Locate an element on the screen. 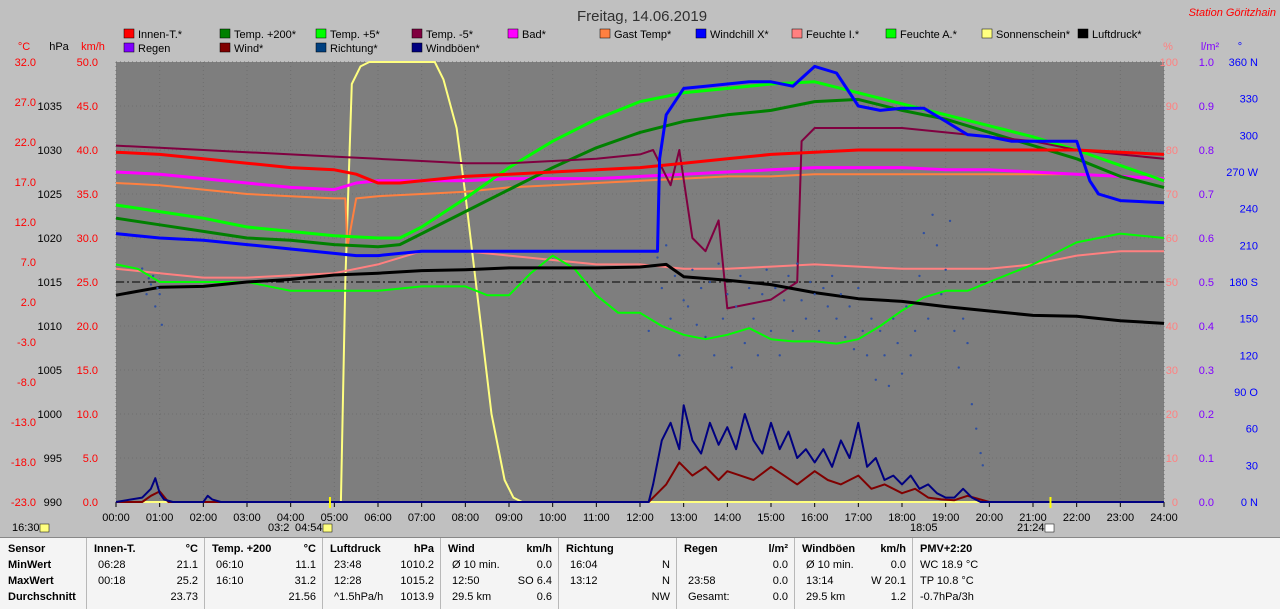 This screenshot has width=1280, height=609. y-tick-label: 180 S is located at coordinates (1243, 283).